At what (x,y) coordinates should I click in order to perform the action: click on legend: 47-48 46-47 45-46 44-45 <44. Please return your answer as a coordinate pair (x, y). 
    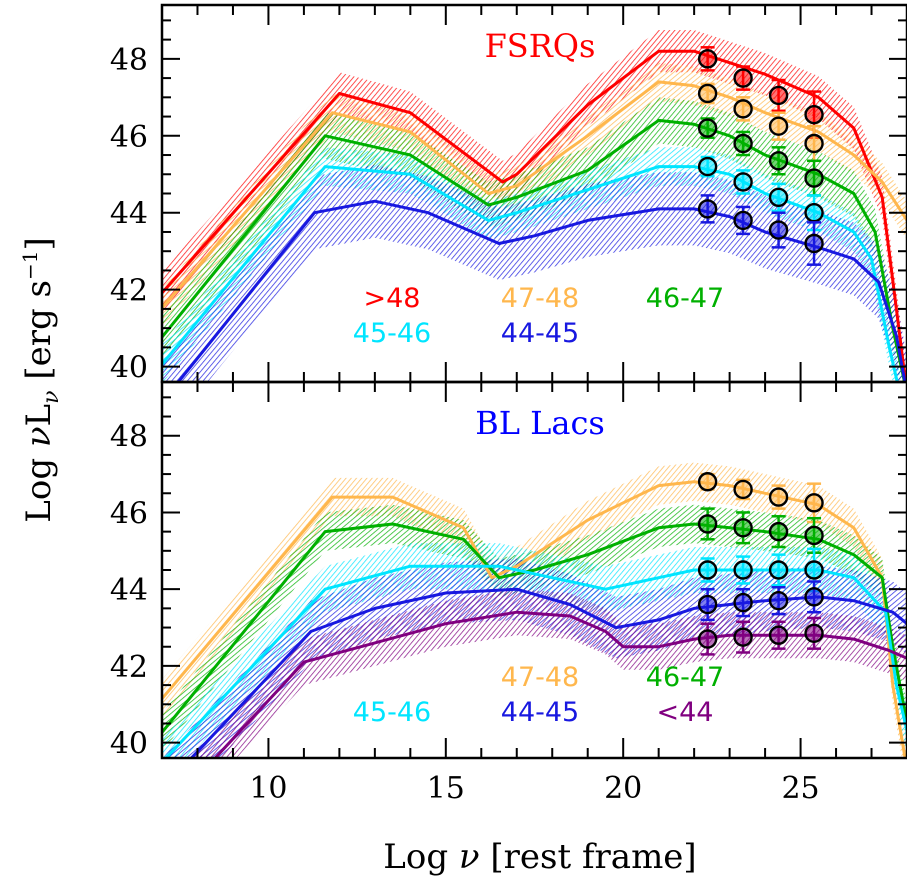
    Looking at the image, I should click on (538, 695).